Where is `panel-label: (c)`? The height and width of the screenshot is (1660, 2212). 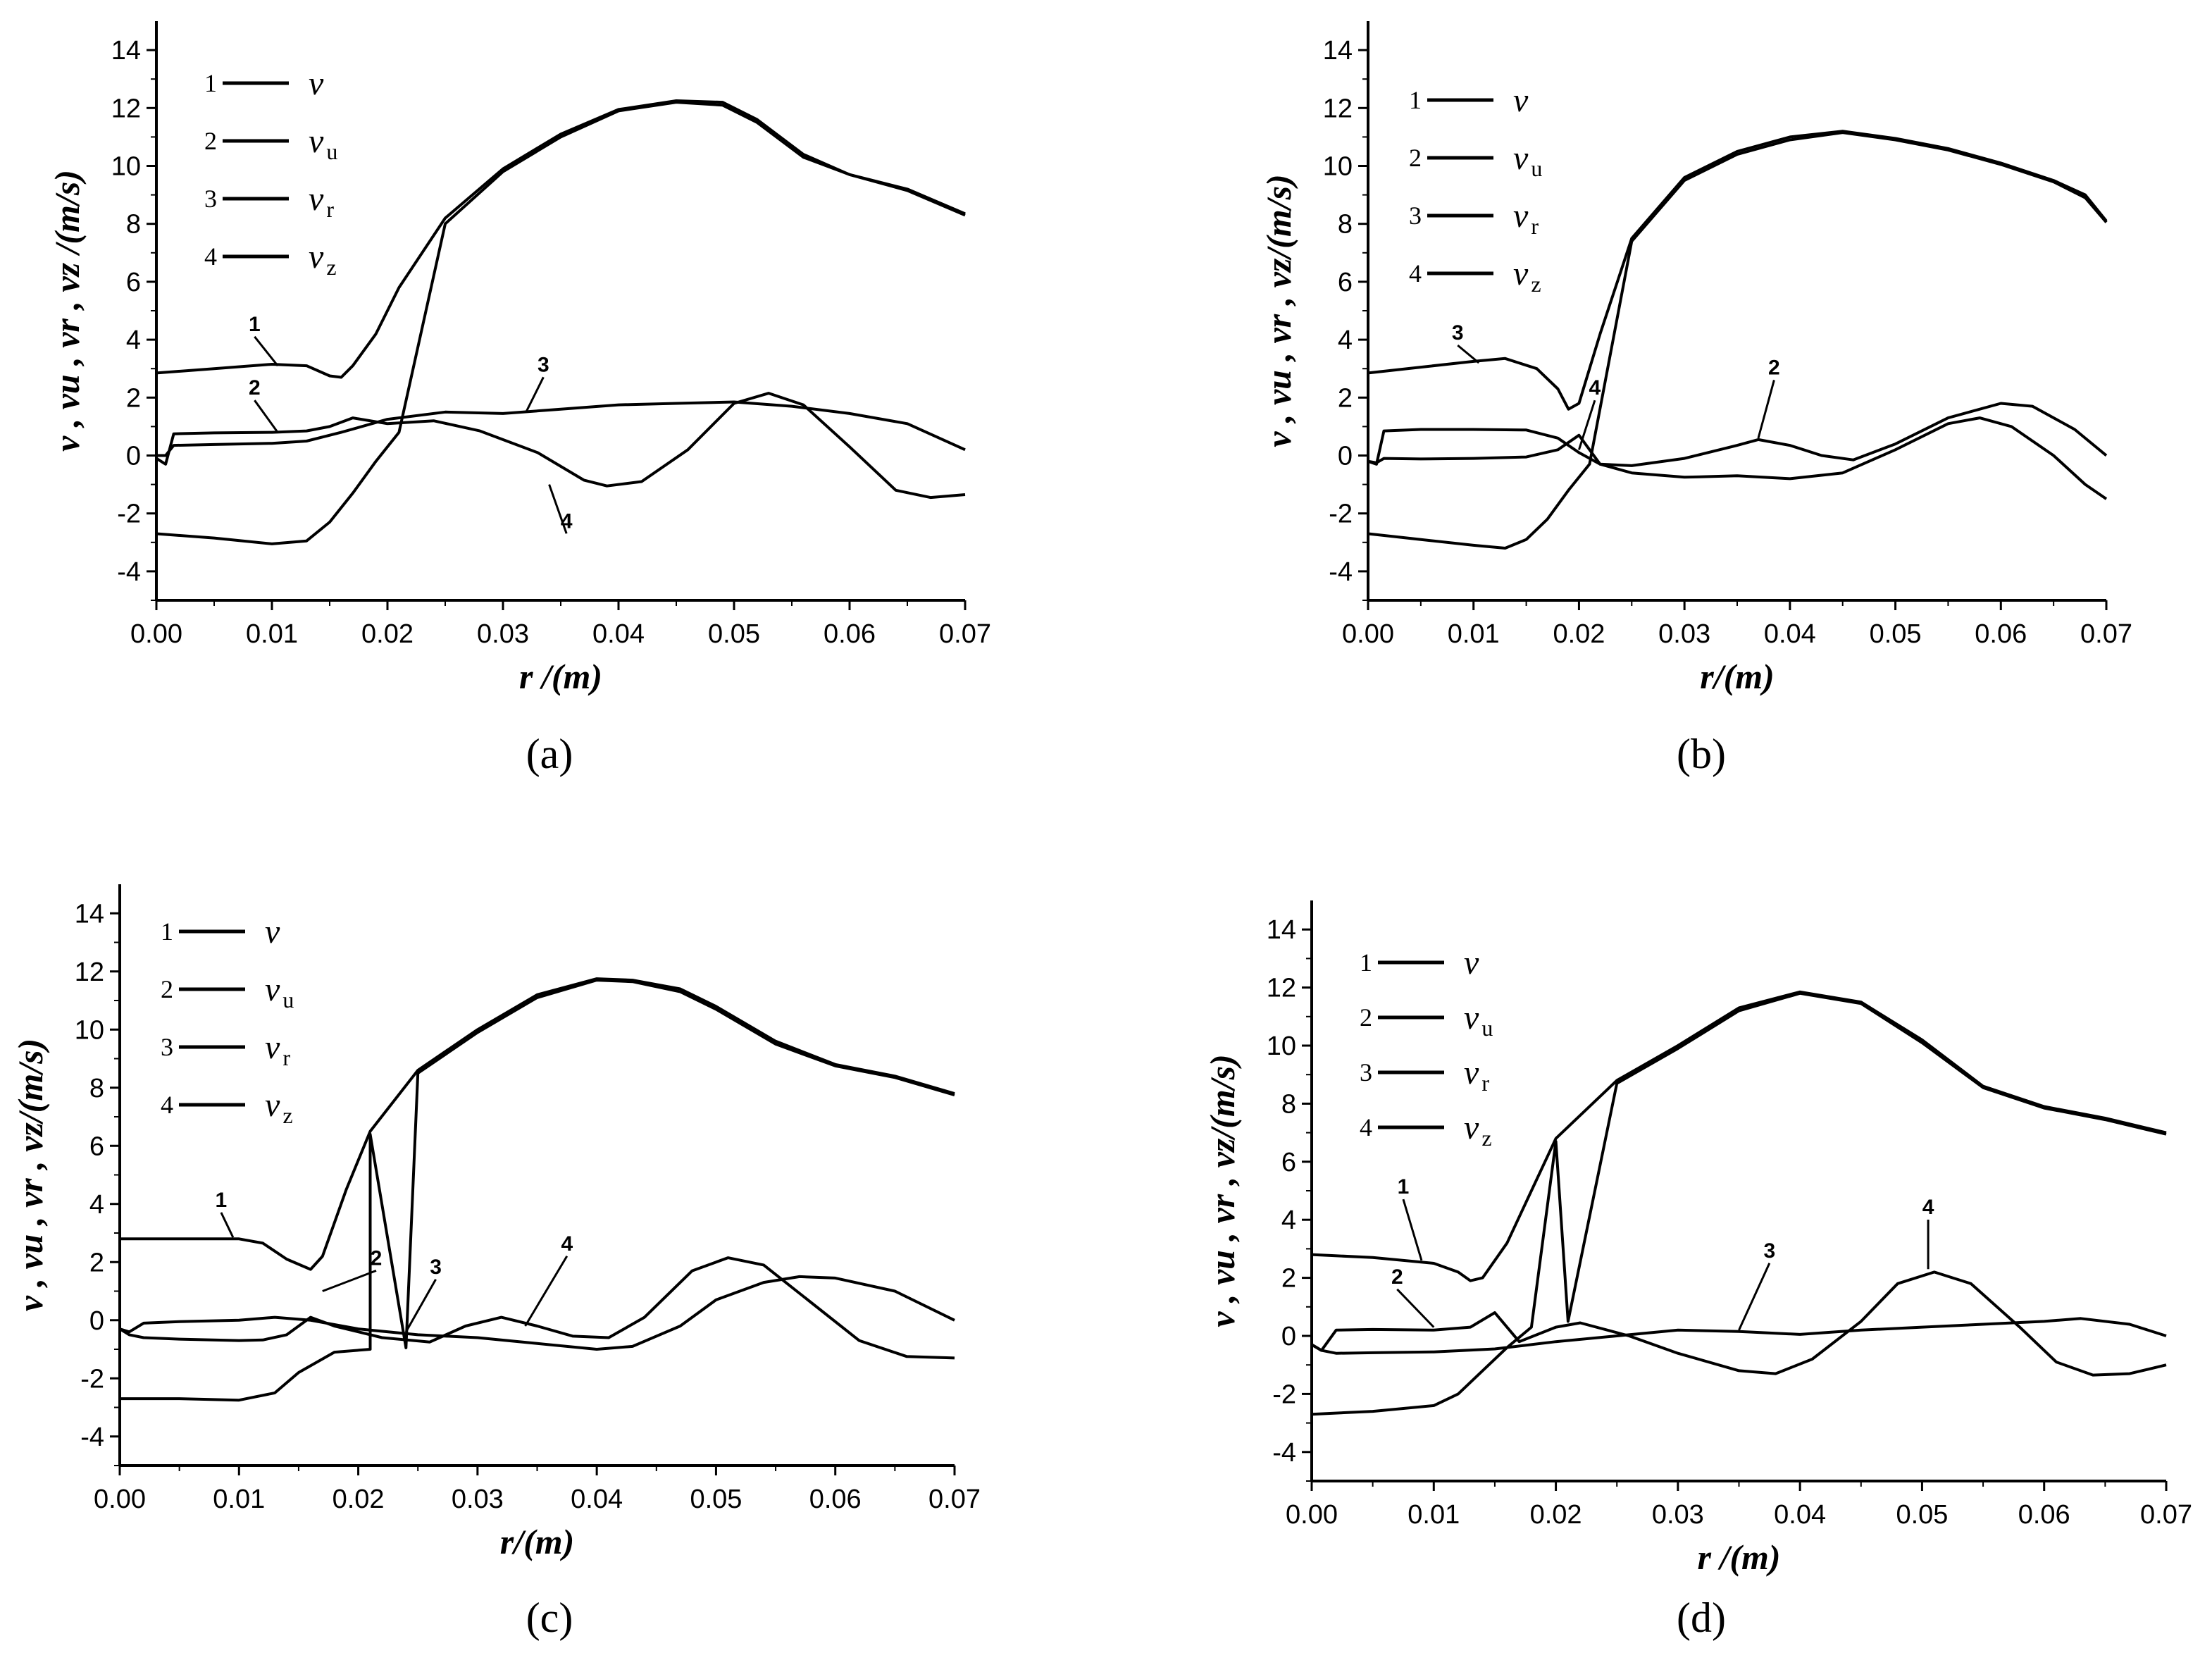 panel-label: (c) is located at coordinates (549, 1617).